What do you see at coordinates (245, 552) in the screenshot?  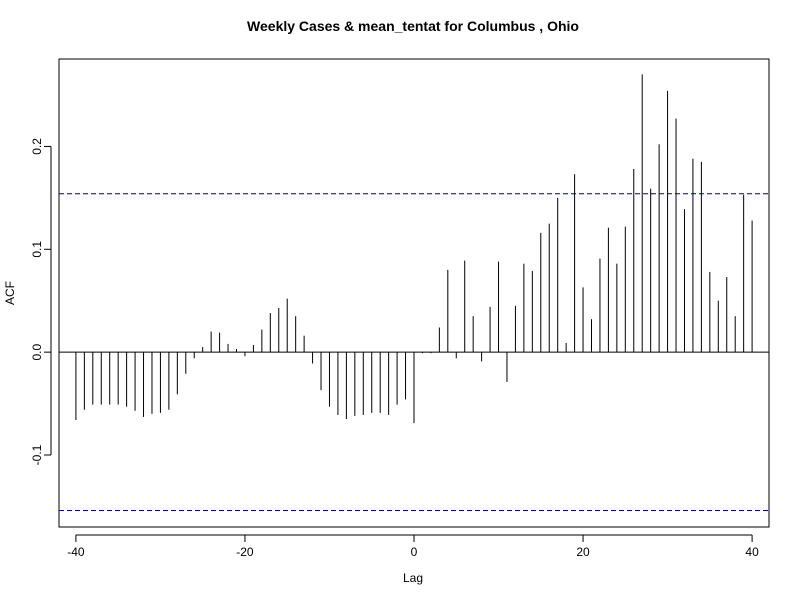 I see `x-tick-label: -20` at bounding box center [245, 552].